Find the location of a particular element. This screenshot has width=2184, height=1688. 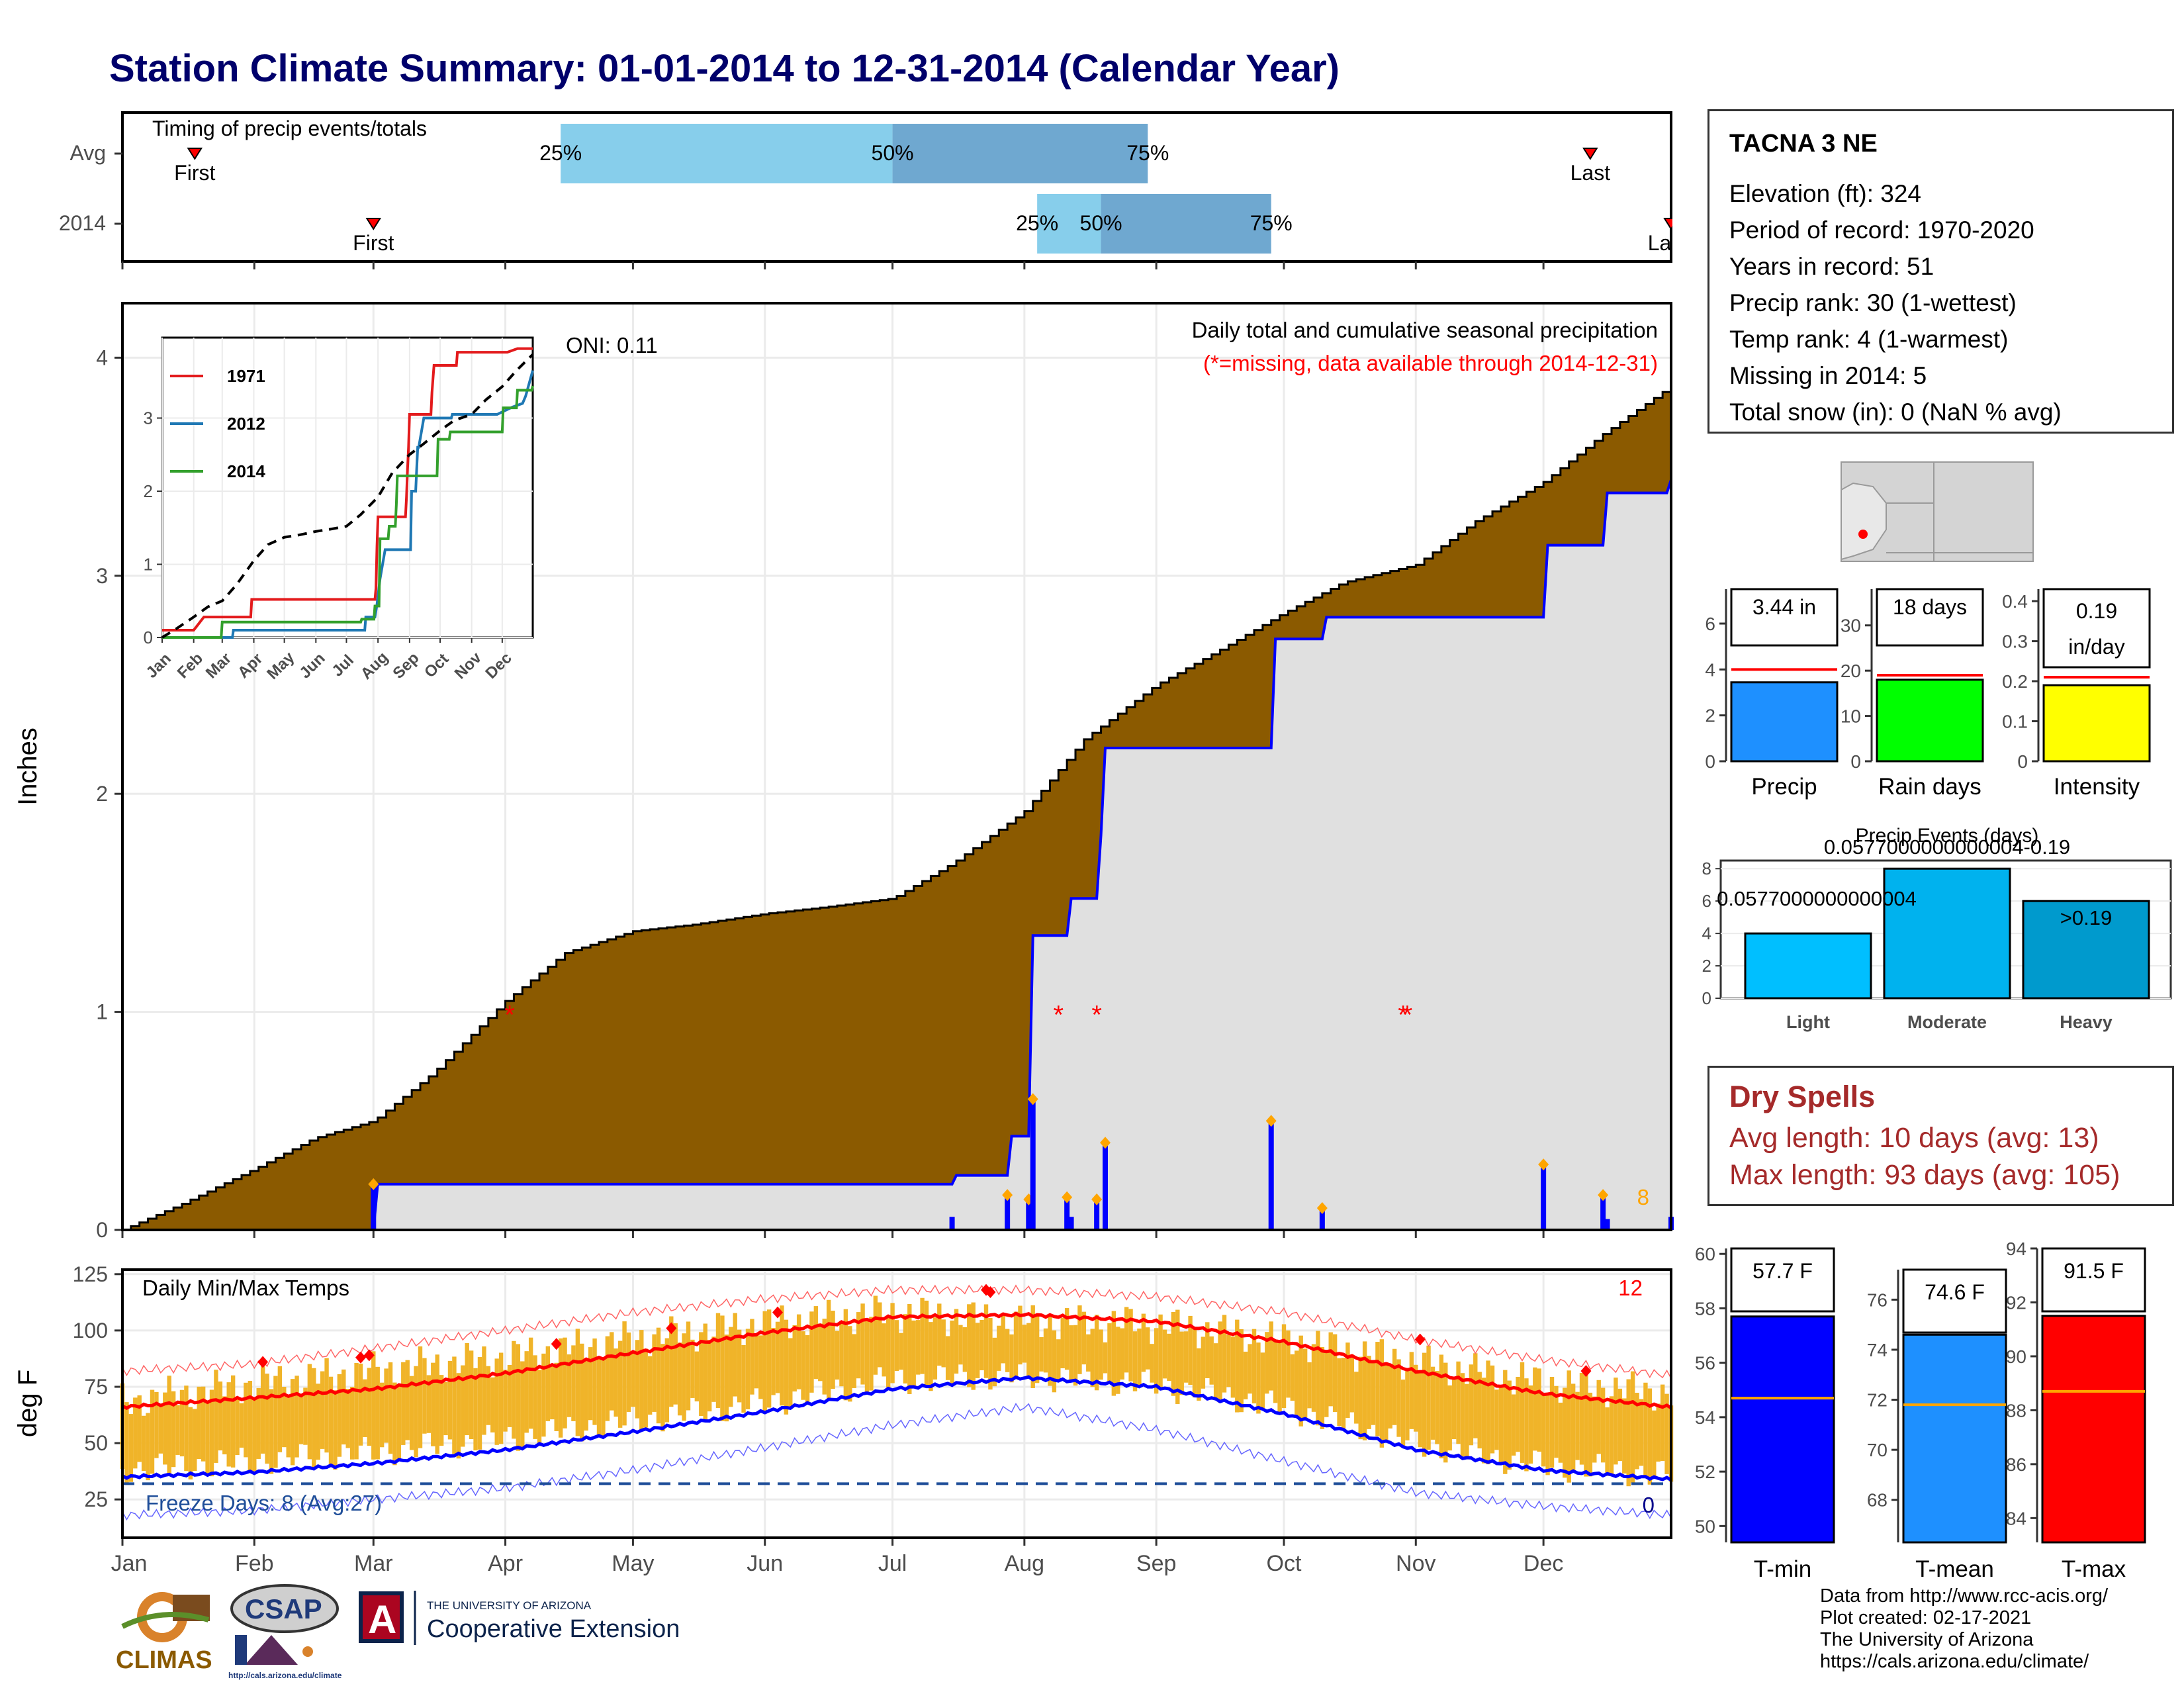

summary-ytick-label: 30 is located at coordinates (1851, 626).